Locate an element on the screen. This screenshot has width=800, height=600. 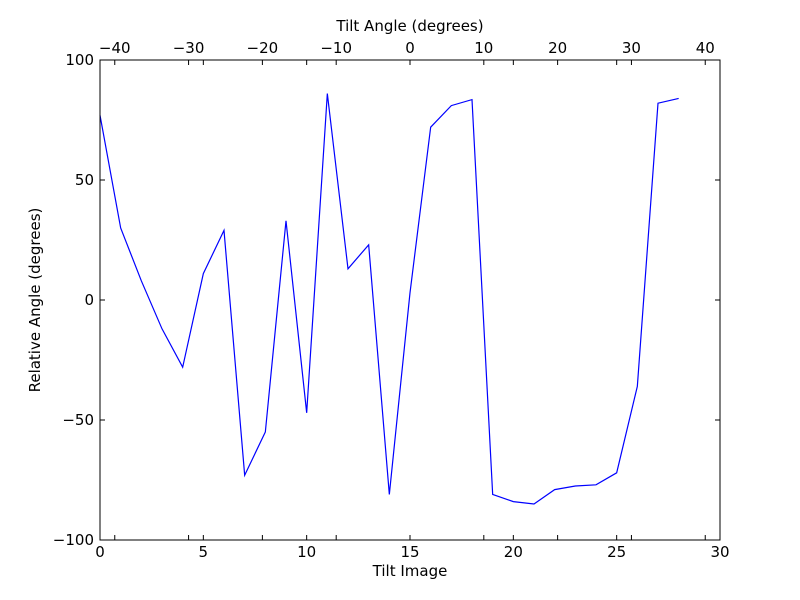
x2-tick-label: 10 is located at coordinates (483, 48).